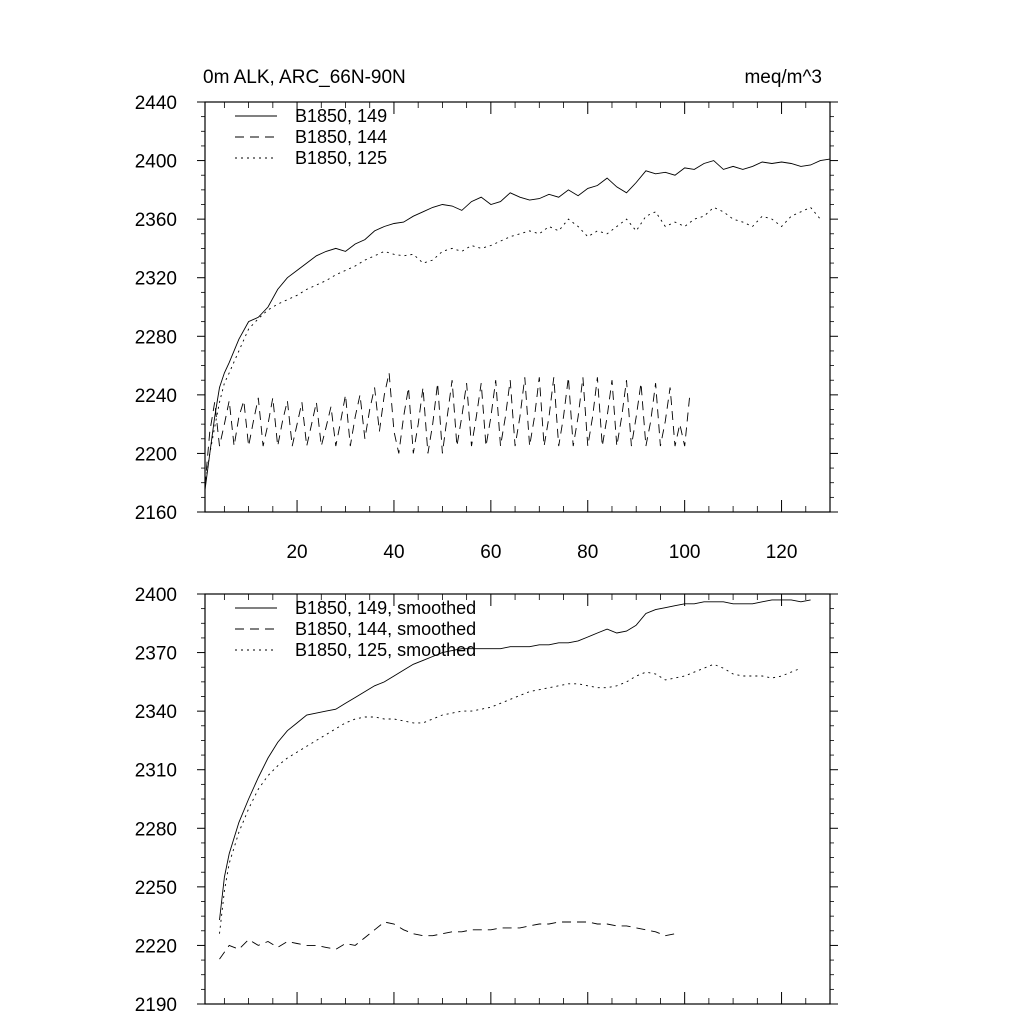 This screenshot has width=1024, height=1024. I want to click on y-tick-label: 2250, so click(156, 888).